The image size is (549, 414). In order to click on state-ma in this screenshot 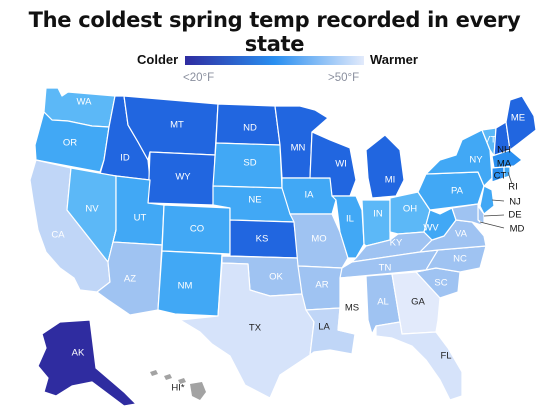, I will do `click(507, 159)`.